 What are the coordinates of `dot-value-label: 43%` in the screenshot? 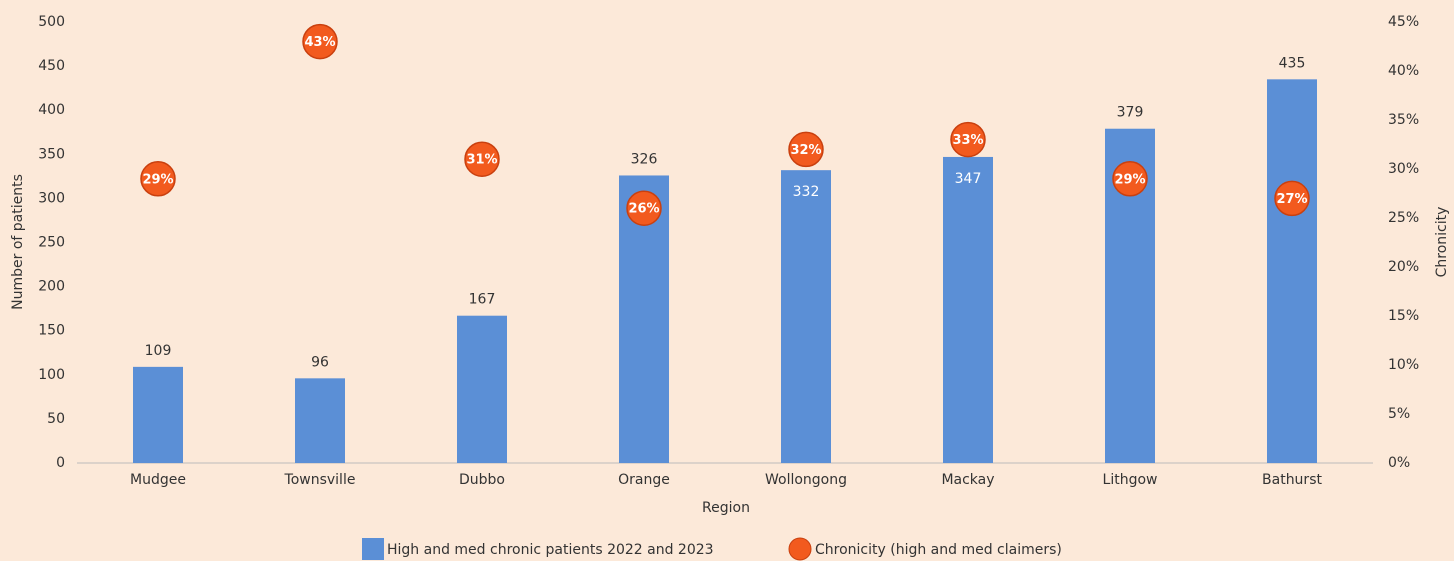 It's located at (319, 42).